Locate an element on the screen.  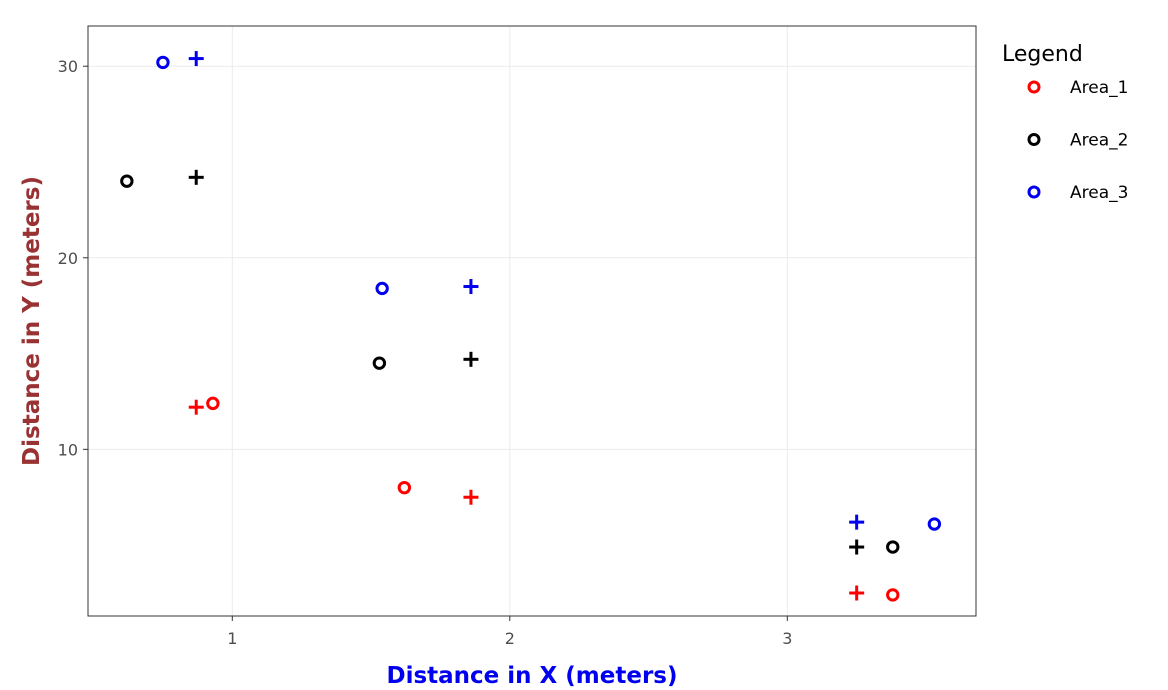
y-tick-label: 30 is located at coordinates (68, 66).